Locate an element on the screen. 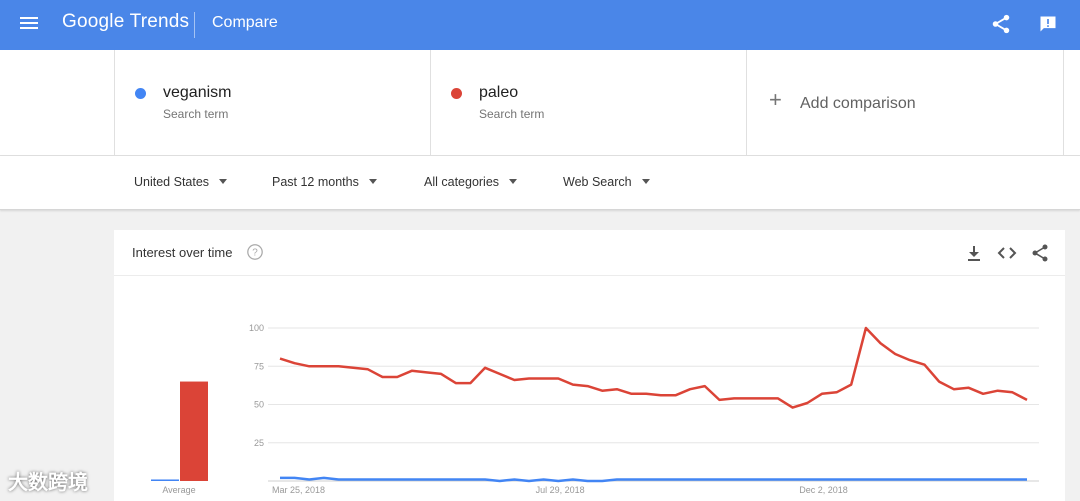  add-comparison-button: + Add comparison is located at coordinates (905, 103).